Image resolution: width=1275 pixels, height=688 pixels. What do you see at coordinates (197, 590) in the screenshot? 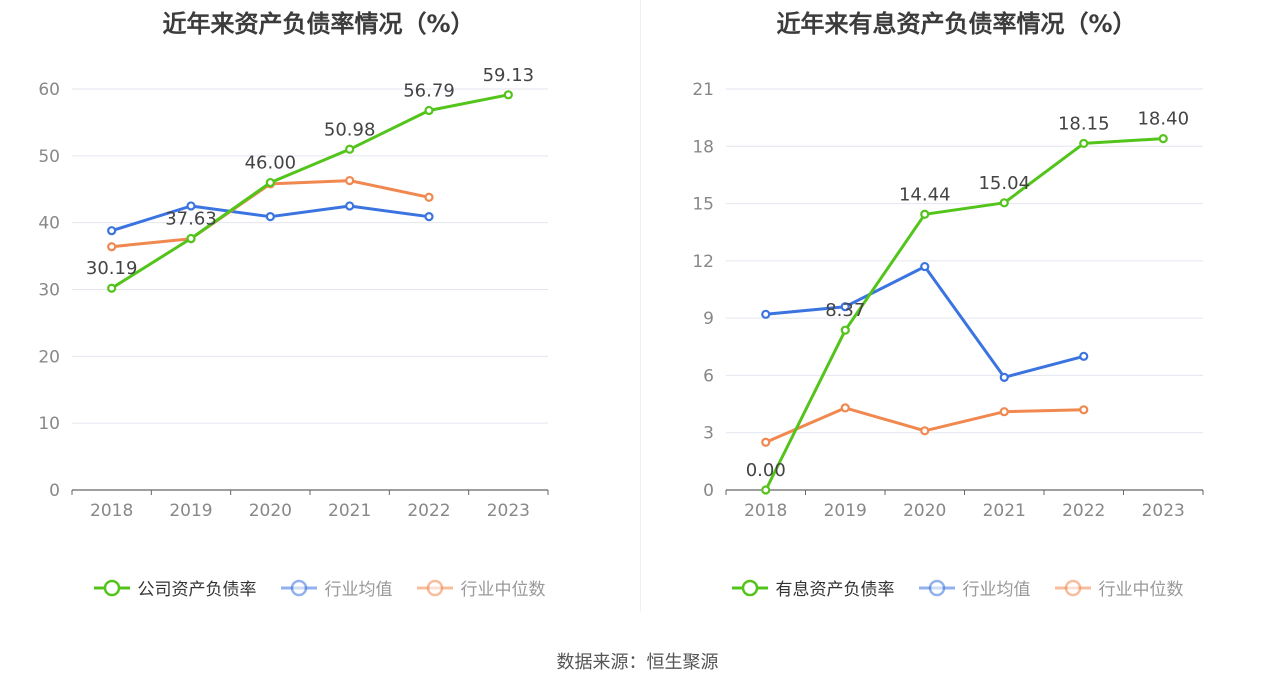
I see `legend-label: 公司资产负债率` at bounding box center [197, 590].